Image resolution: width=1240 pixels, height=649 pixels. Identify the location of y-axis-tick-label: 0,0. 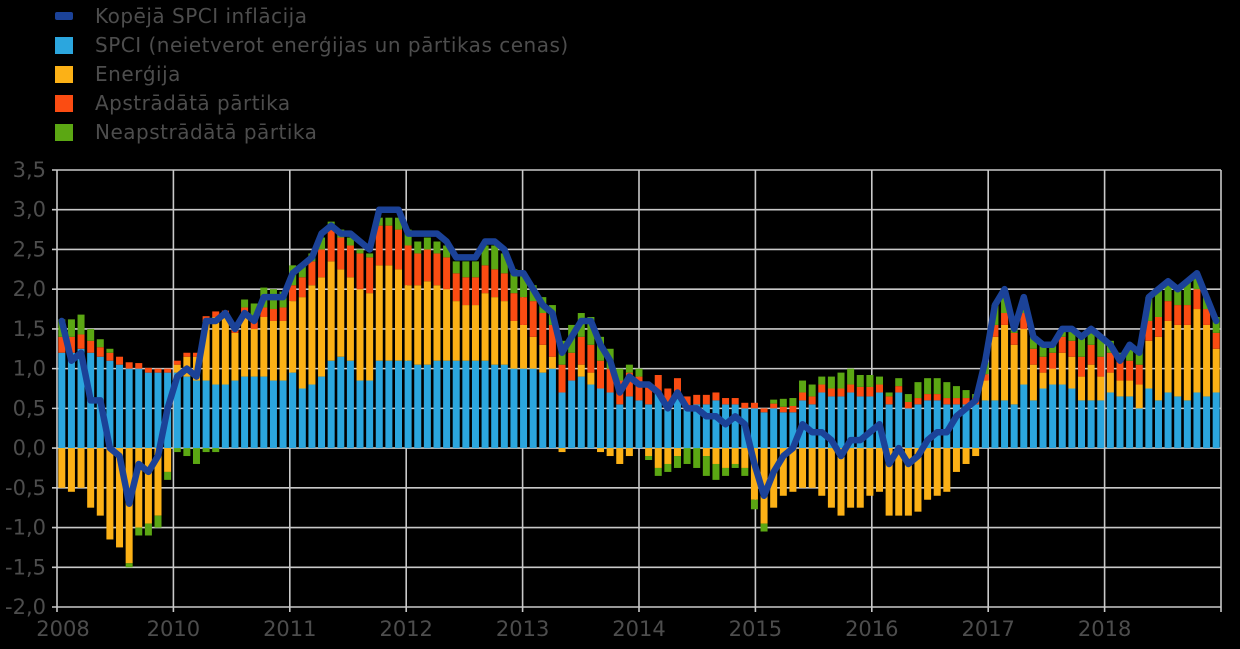
(29, 448).